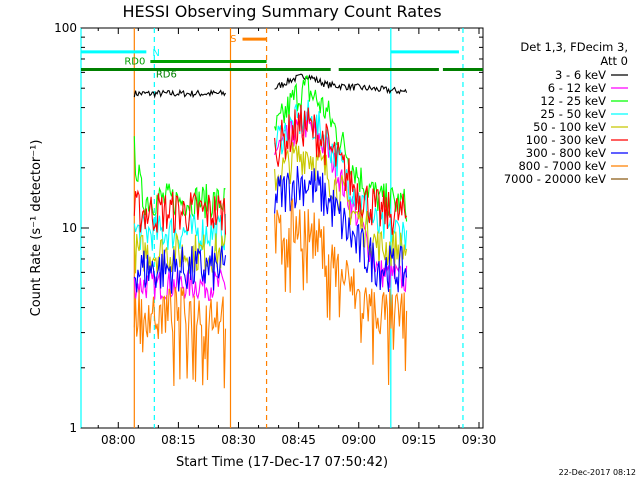  I want to click on flag-label-s: S, so click(233, 39).